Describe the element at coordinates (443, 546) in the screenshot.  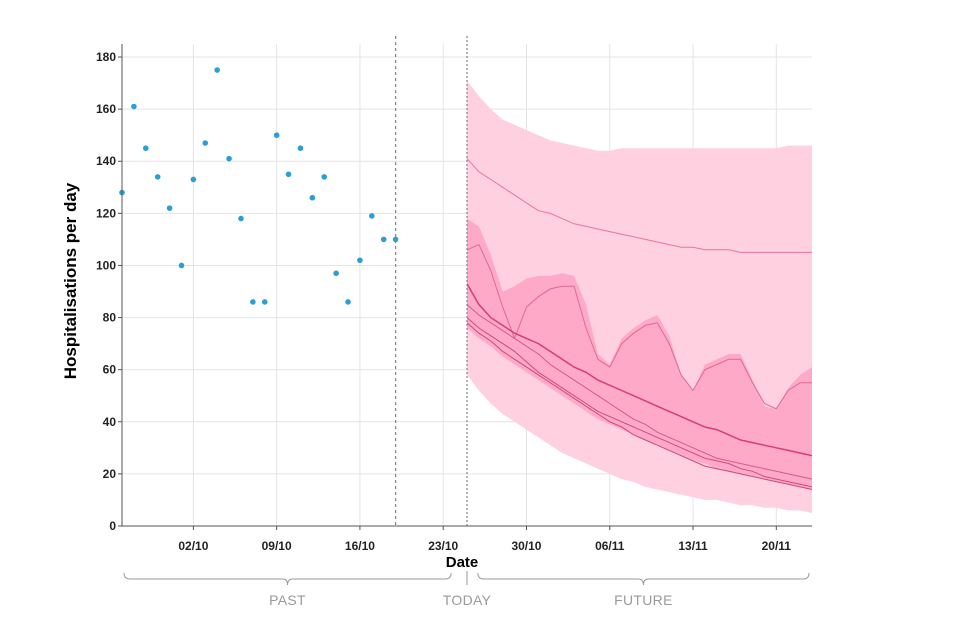
I see `x-tick-label: 23/10` at that location.